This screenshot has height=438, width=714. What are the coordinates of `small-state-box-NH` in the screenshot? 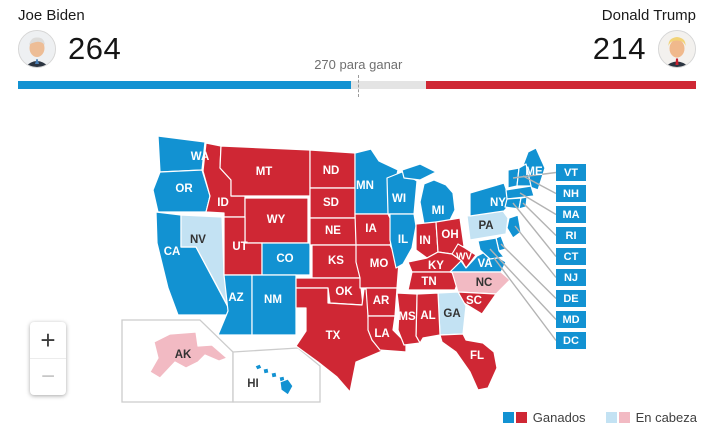 It's located at (571, 193).